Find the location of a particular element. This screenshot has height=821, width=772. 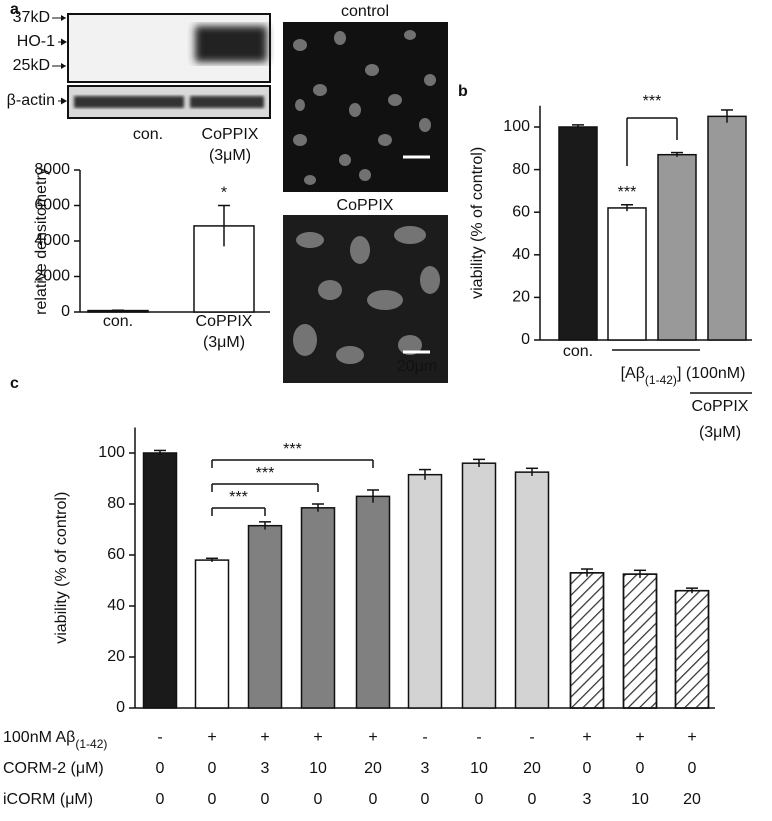

panel-label: b is located at coordinates (463, 91).